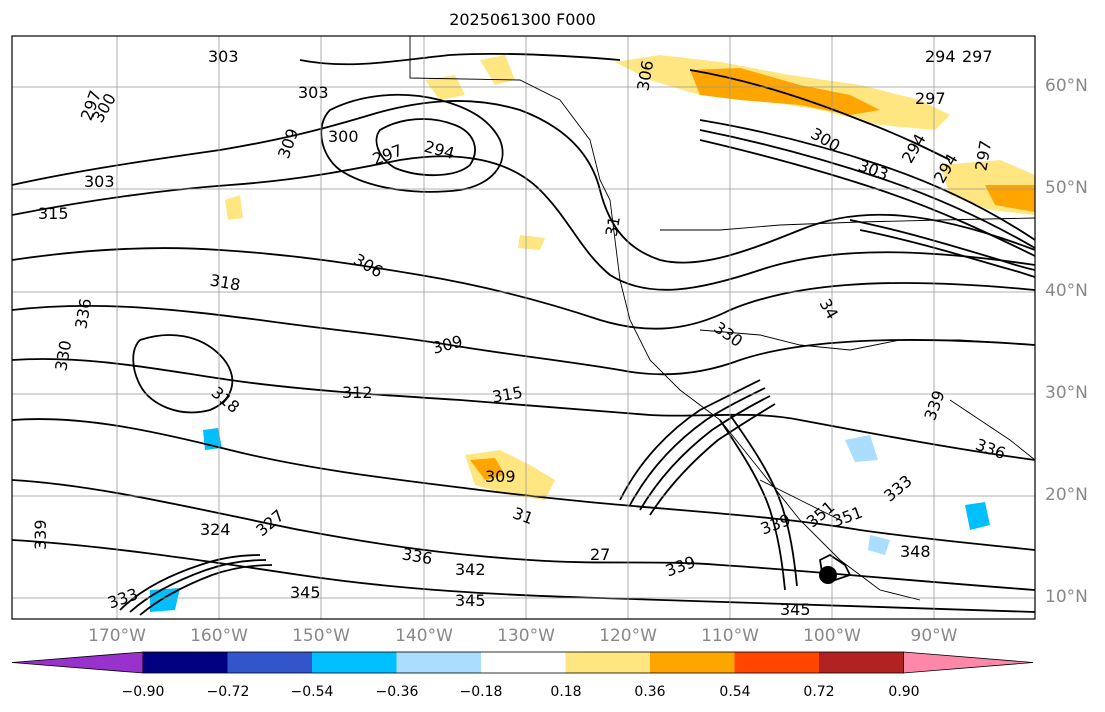  Describe the element at coordinates (77, 662) in the screenshot. I see `colorbar-extension-left` at that location.